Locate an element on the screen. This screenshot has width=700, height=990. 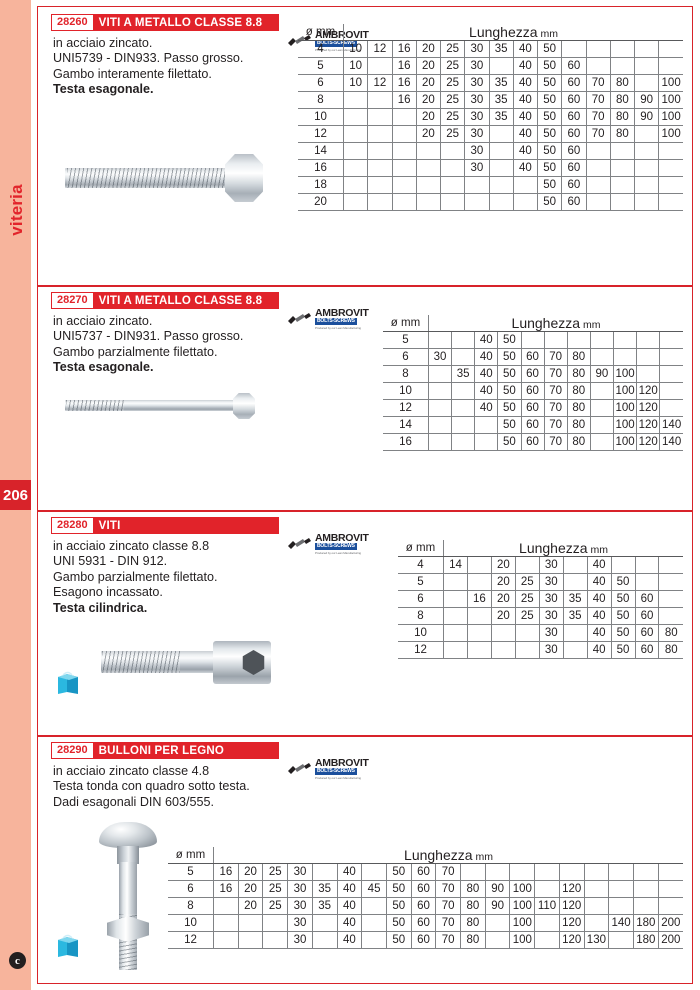
sidebar-category-label: viteria is located at coordinates (16, 210).